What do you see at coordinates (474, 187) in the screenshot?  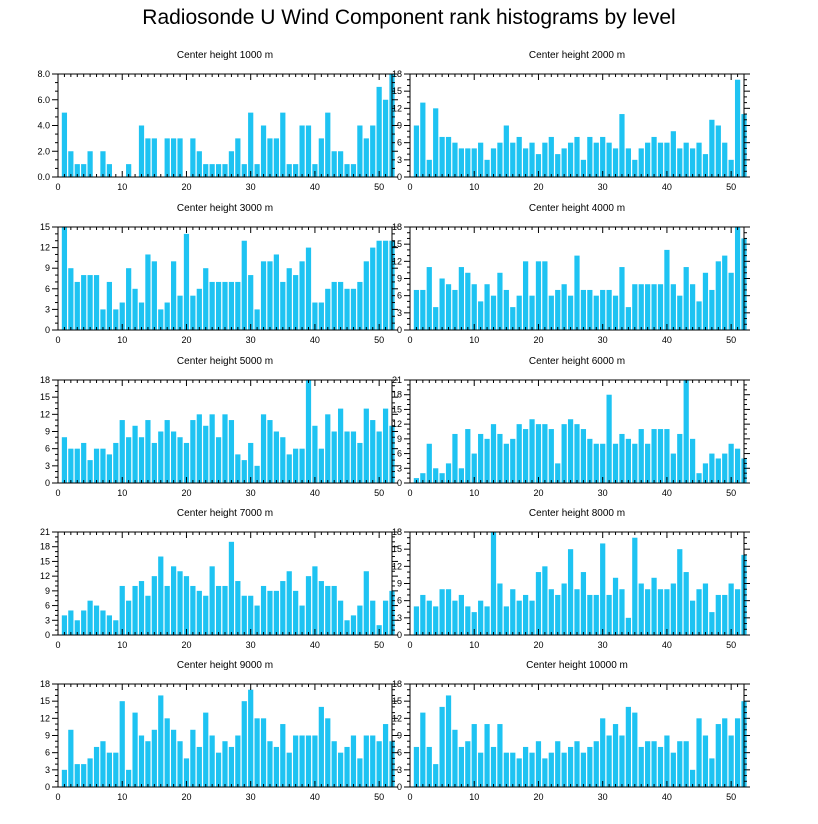 I see `x-tick-label: 10` at bounding box center [474, 187].